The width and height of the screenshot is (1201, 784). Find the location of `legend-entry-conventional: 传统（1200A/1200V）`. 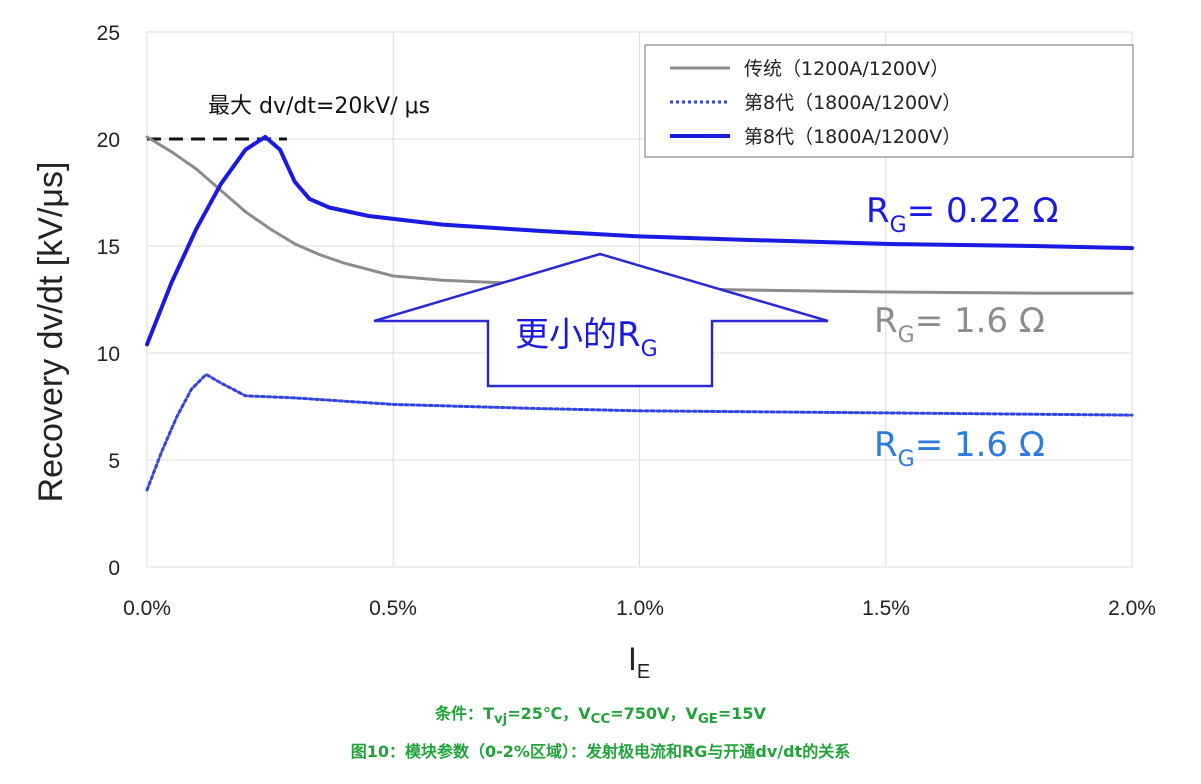

legend-entry-conventional: 传统（1200A/1200V） is located at coordinates (846, 69).